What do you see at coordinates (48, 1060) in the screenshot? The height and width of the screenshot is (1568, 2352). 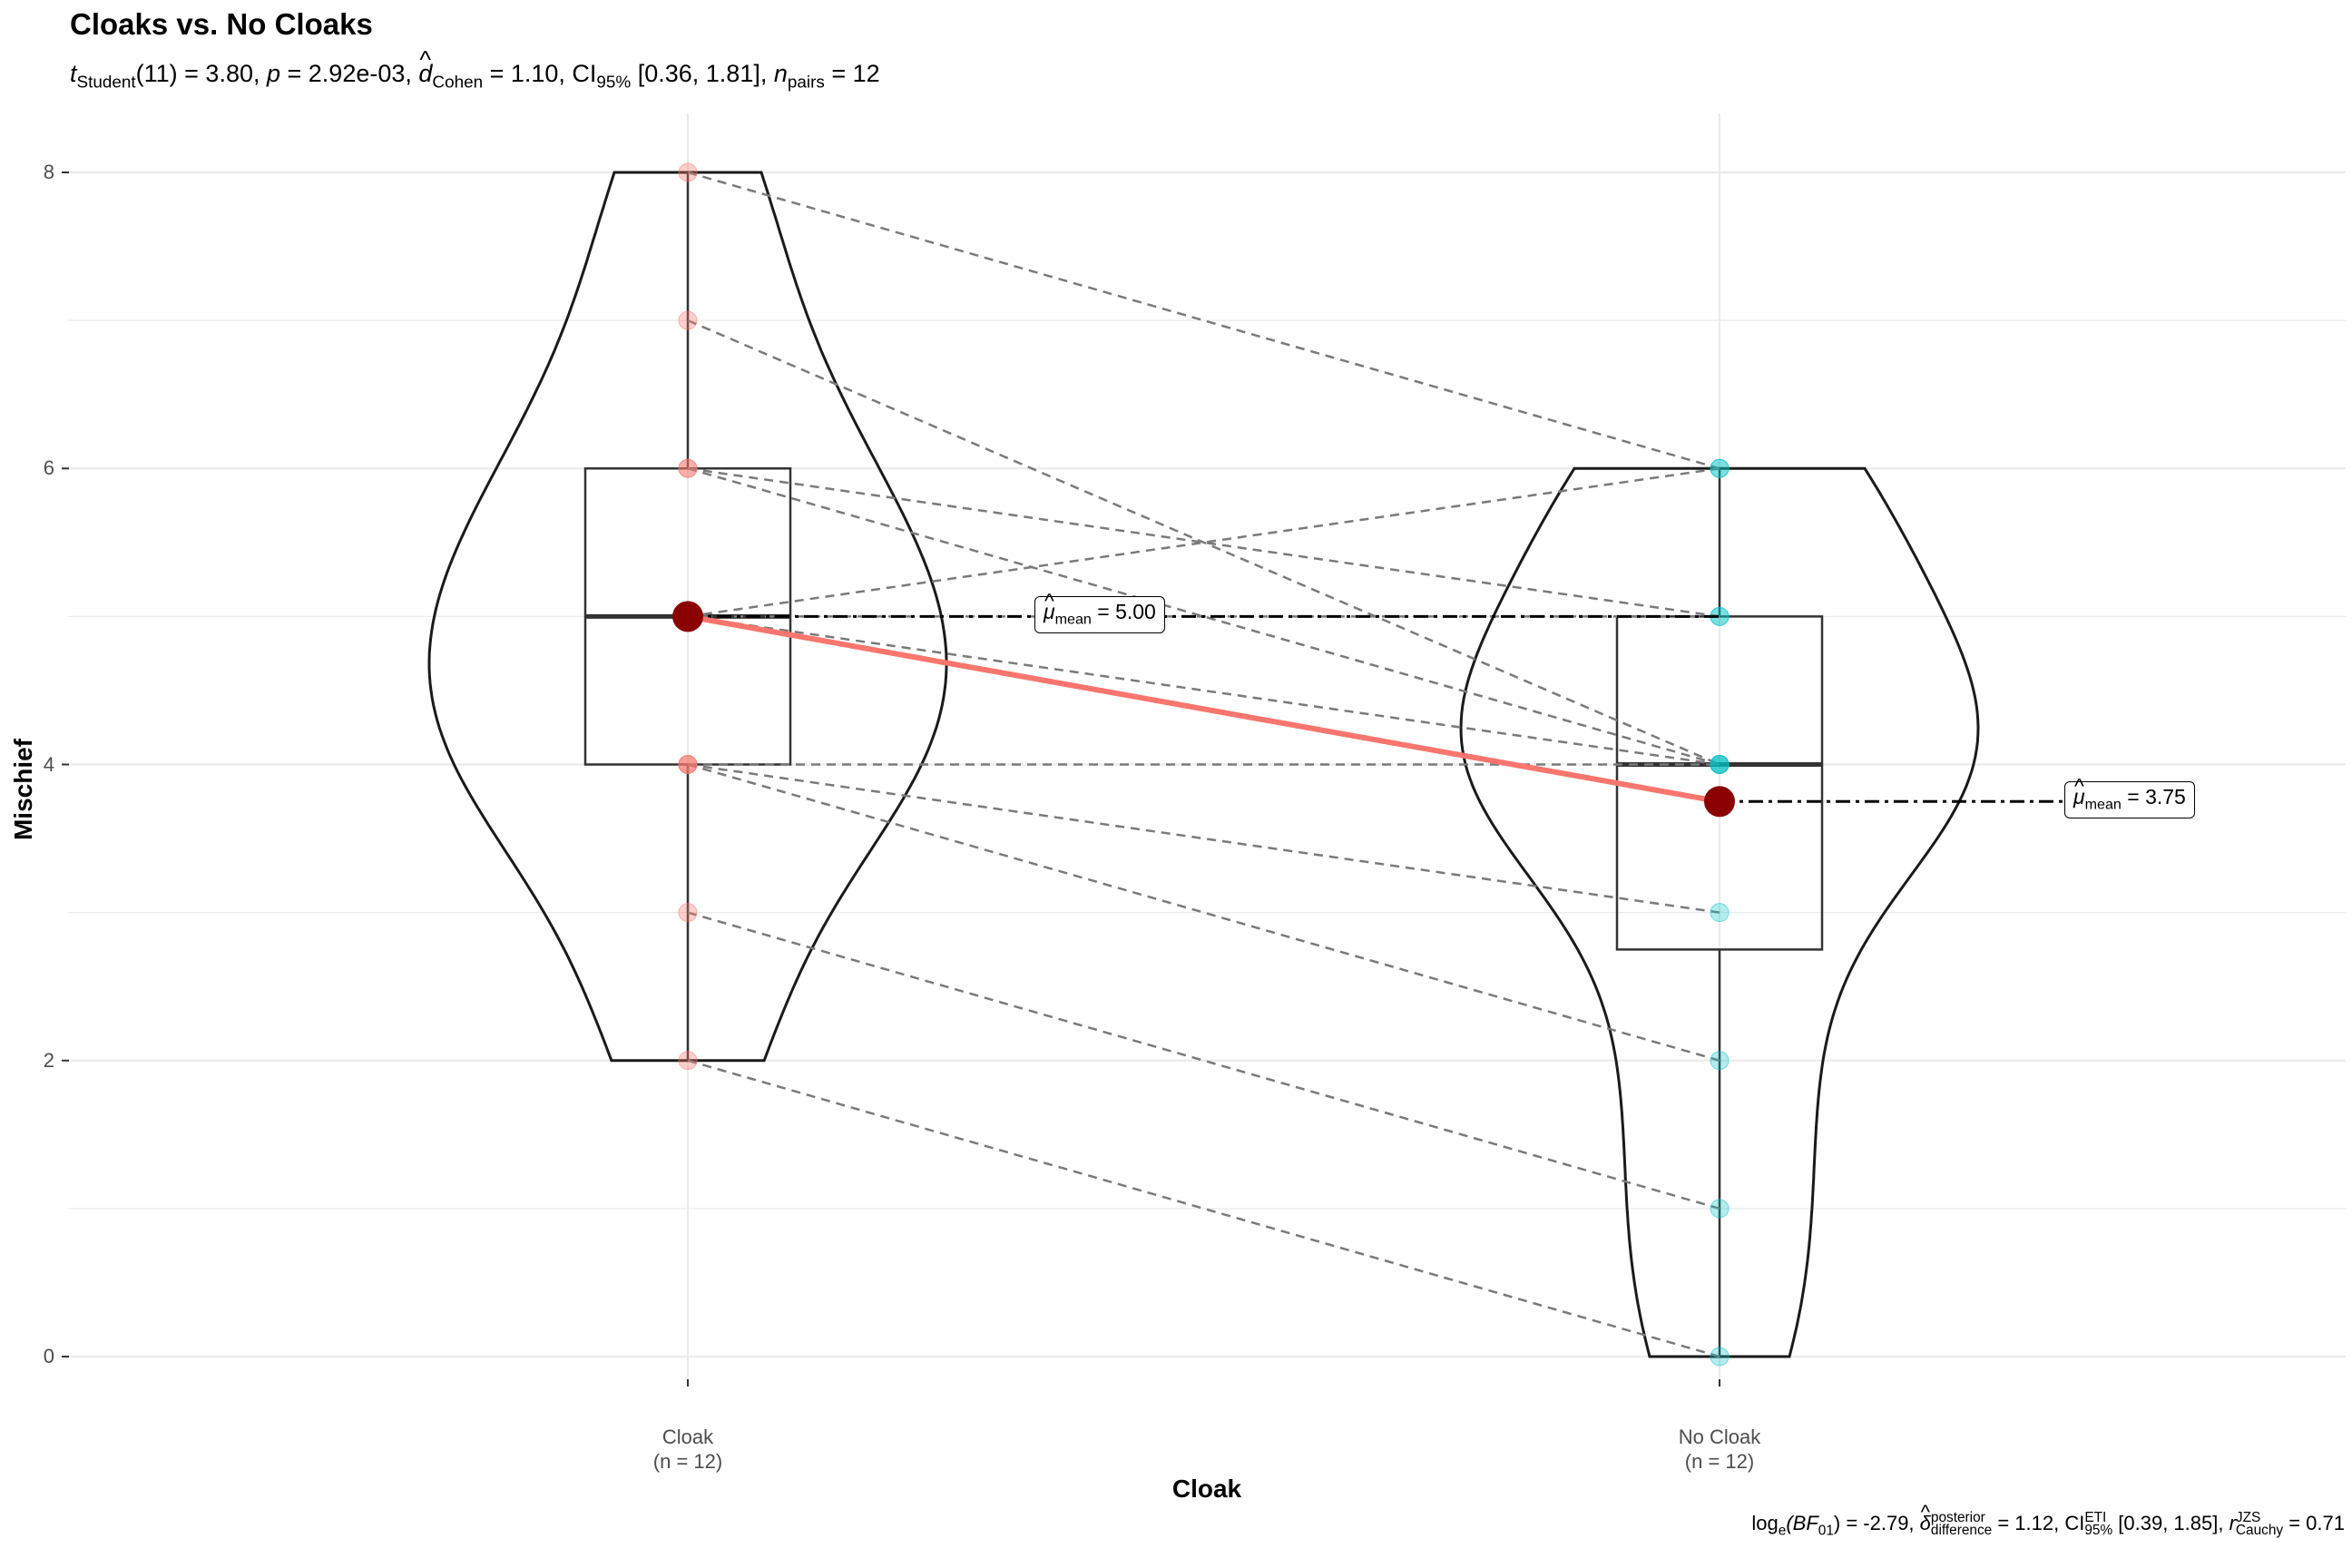 I see `y-tick-label: 2` at bounding box center [48, 1060].